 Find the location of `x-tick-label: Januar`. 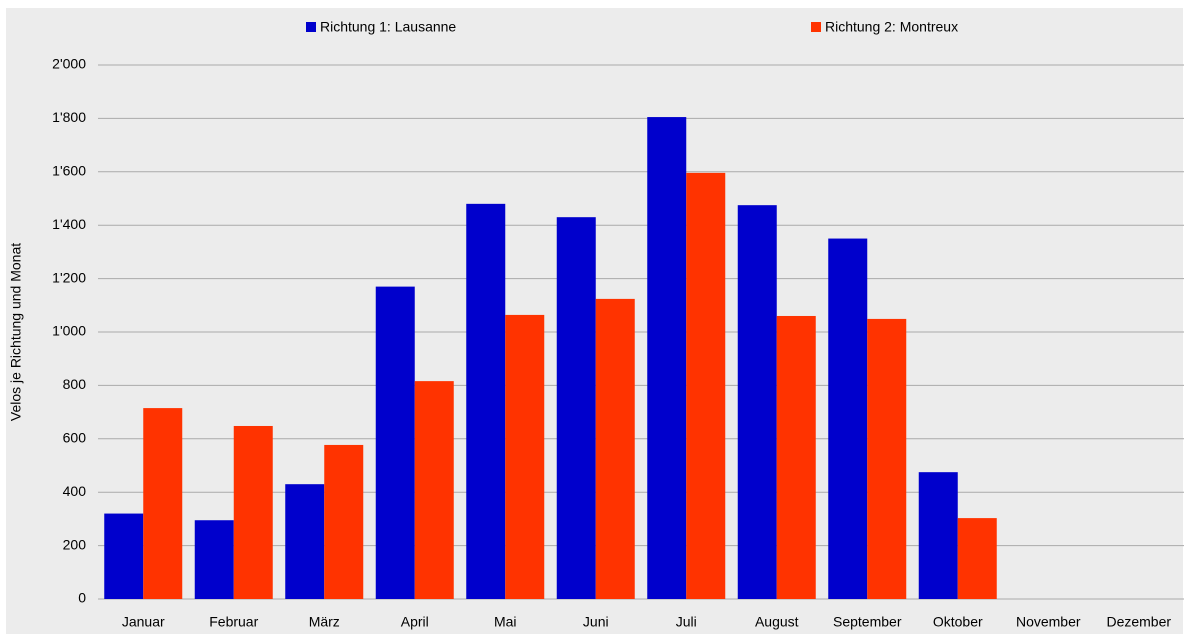

x-tick-label: Januar is located at coordinates (143, 622).